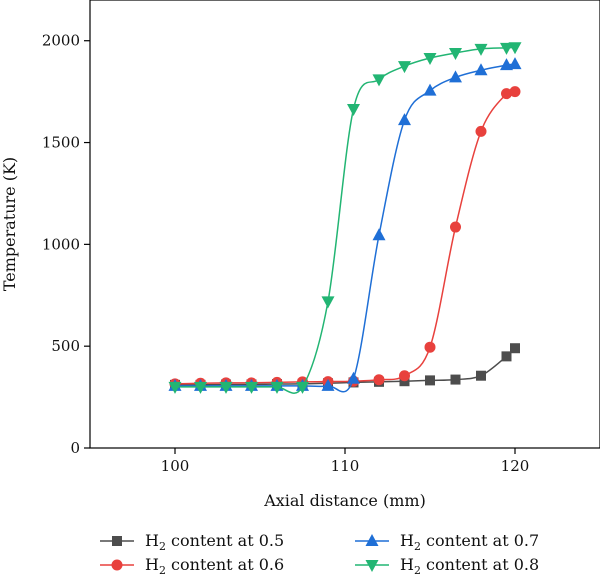 The height and width of the screenshot is (579, 600). I want to click on legend-label: H2 content at 0.8, so click(469, 566).